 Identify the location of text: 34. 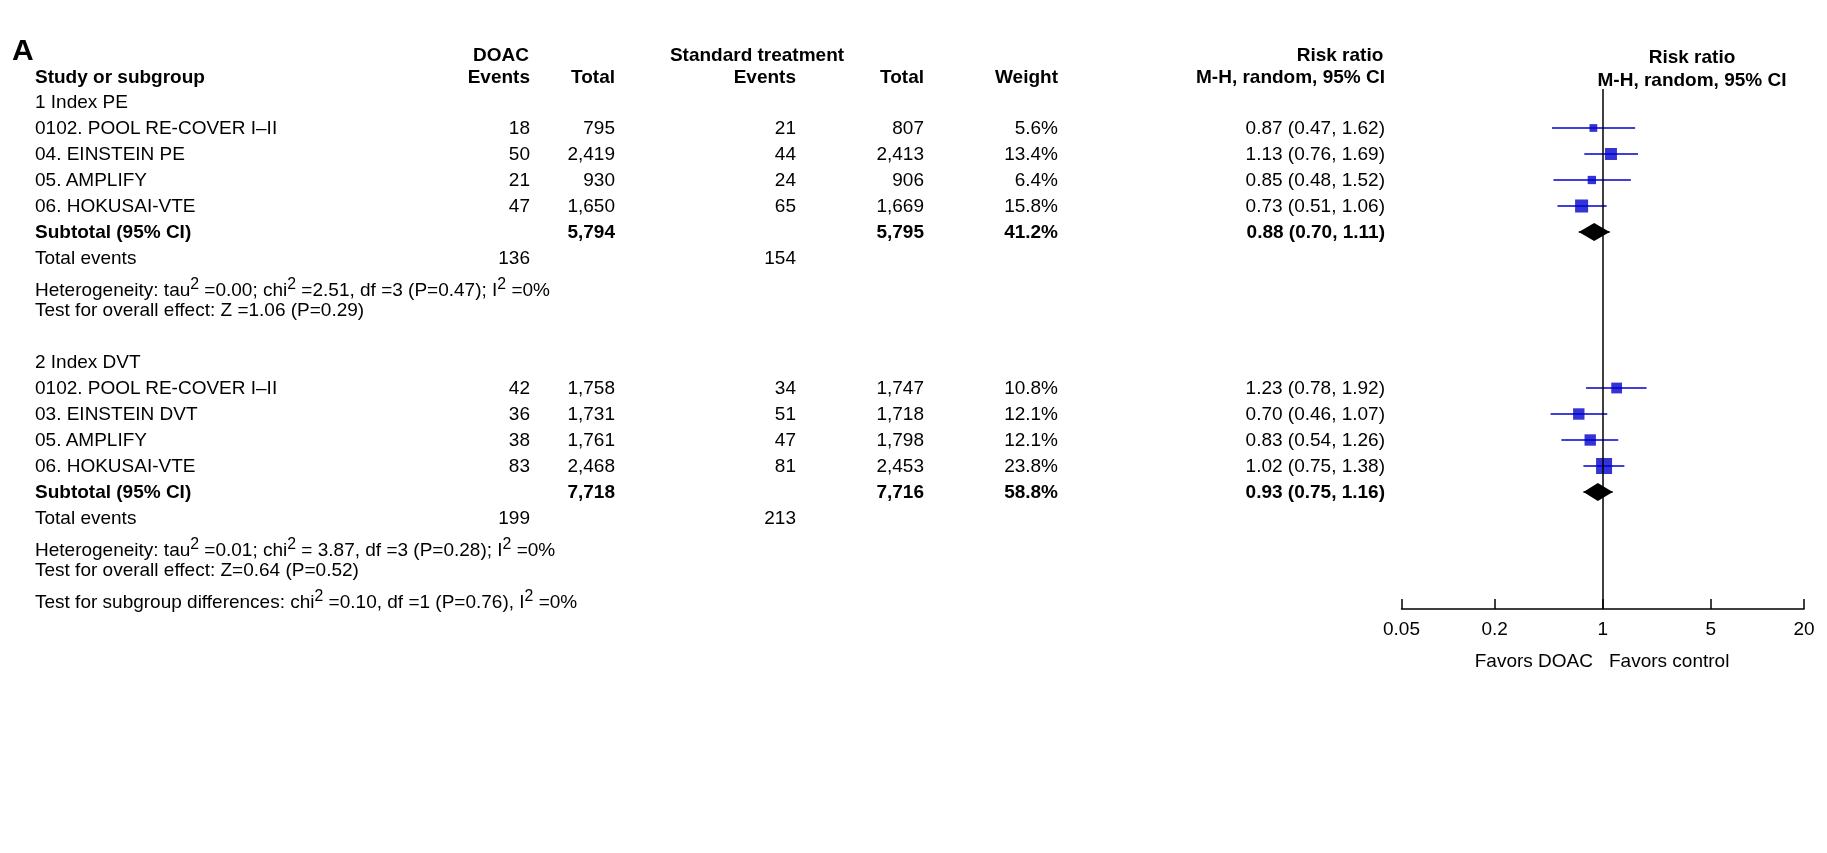
(785, 387).